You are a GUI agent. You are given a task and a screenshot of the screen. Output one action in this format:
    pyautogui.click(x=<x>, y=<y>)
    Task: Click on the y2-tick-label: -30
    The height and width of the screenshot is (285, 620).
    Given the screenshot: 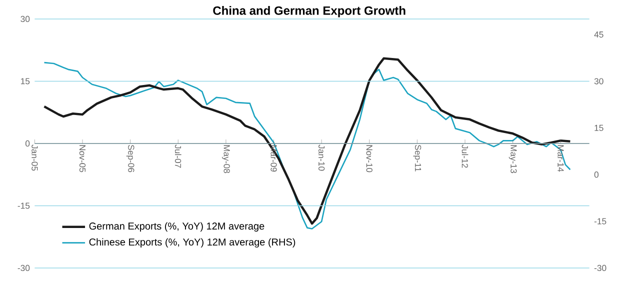 What is the action you would take?
    pyautogui.click(x=600, y=268)
    